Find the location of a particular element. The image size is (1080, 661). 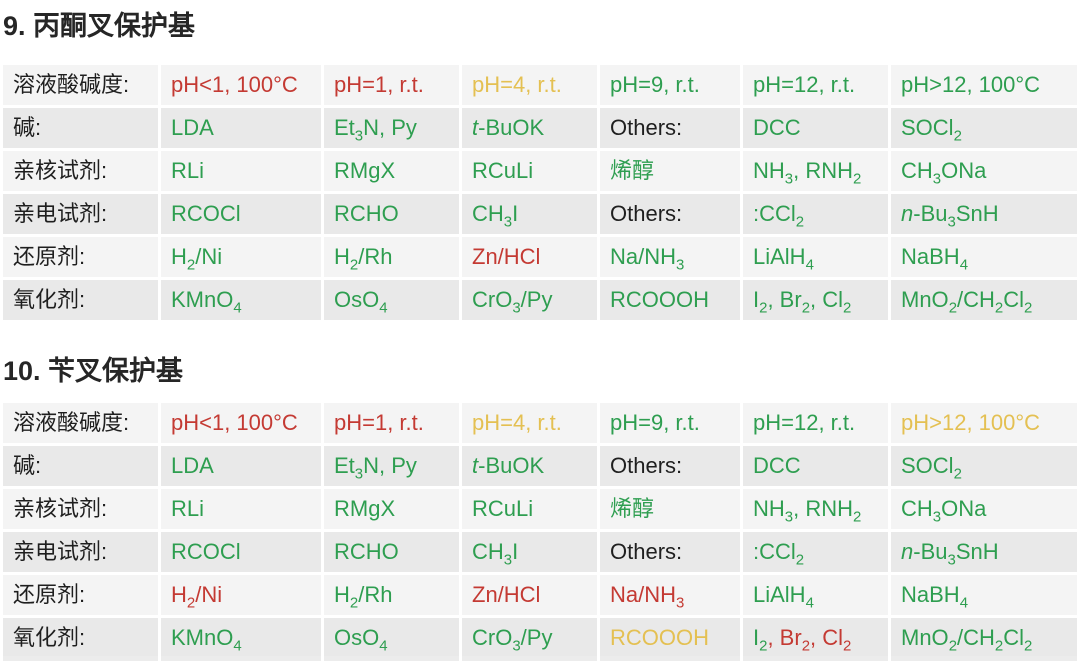

table-cell: pH=4, r.t. is located at coordinates (529, 423).